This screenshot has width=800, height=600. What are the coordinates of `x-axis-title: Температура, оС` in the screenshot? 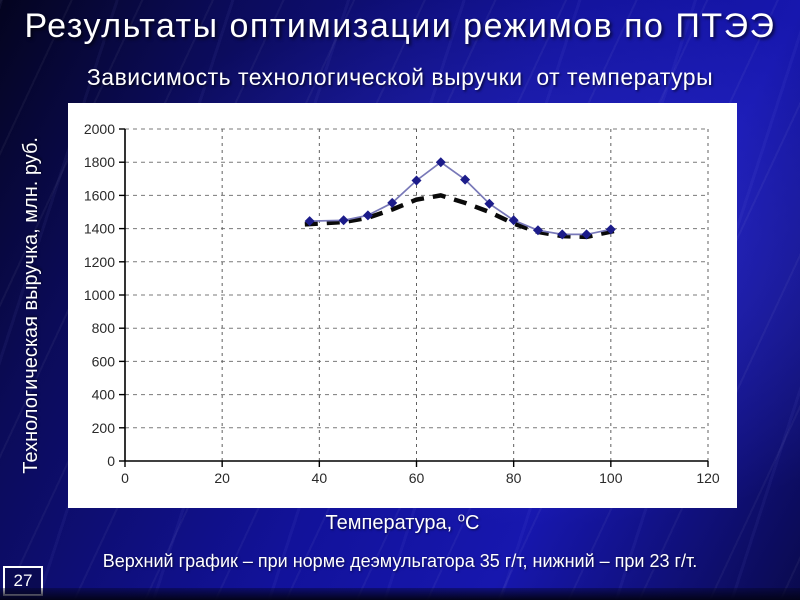 It's located at (402, 522).